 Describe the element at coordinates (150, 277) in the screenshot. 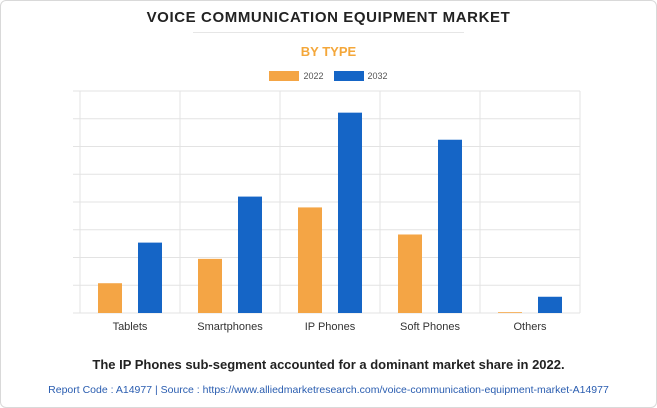

I see `bar-2032-tablets` at that location.